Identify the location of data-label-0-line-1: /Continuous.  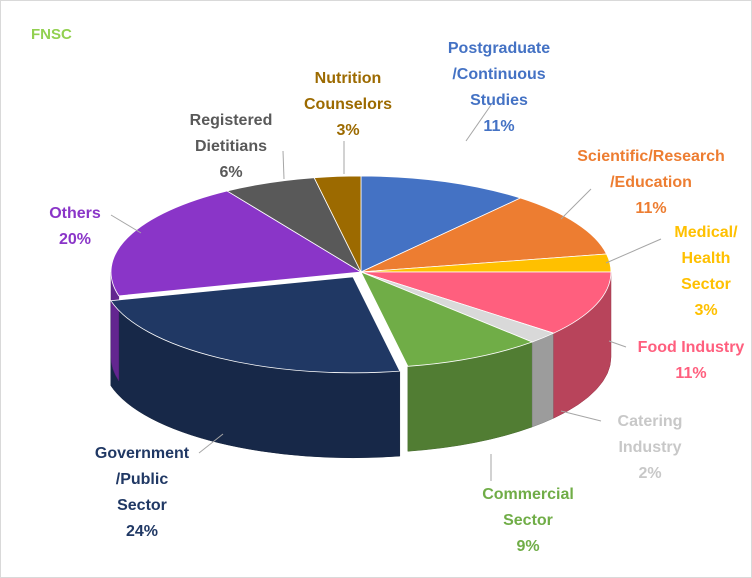
(498, 74).